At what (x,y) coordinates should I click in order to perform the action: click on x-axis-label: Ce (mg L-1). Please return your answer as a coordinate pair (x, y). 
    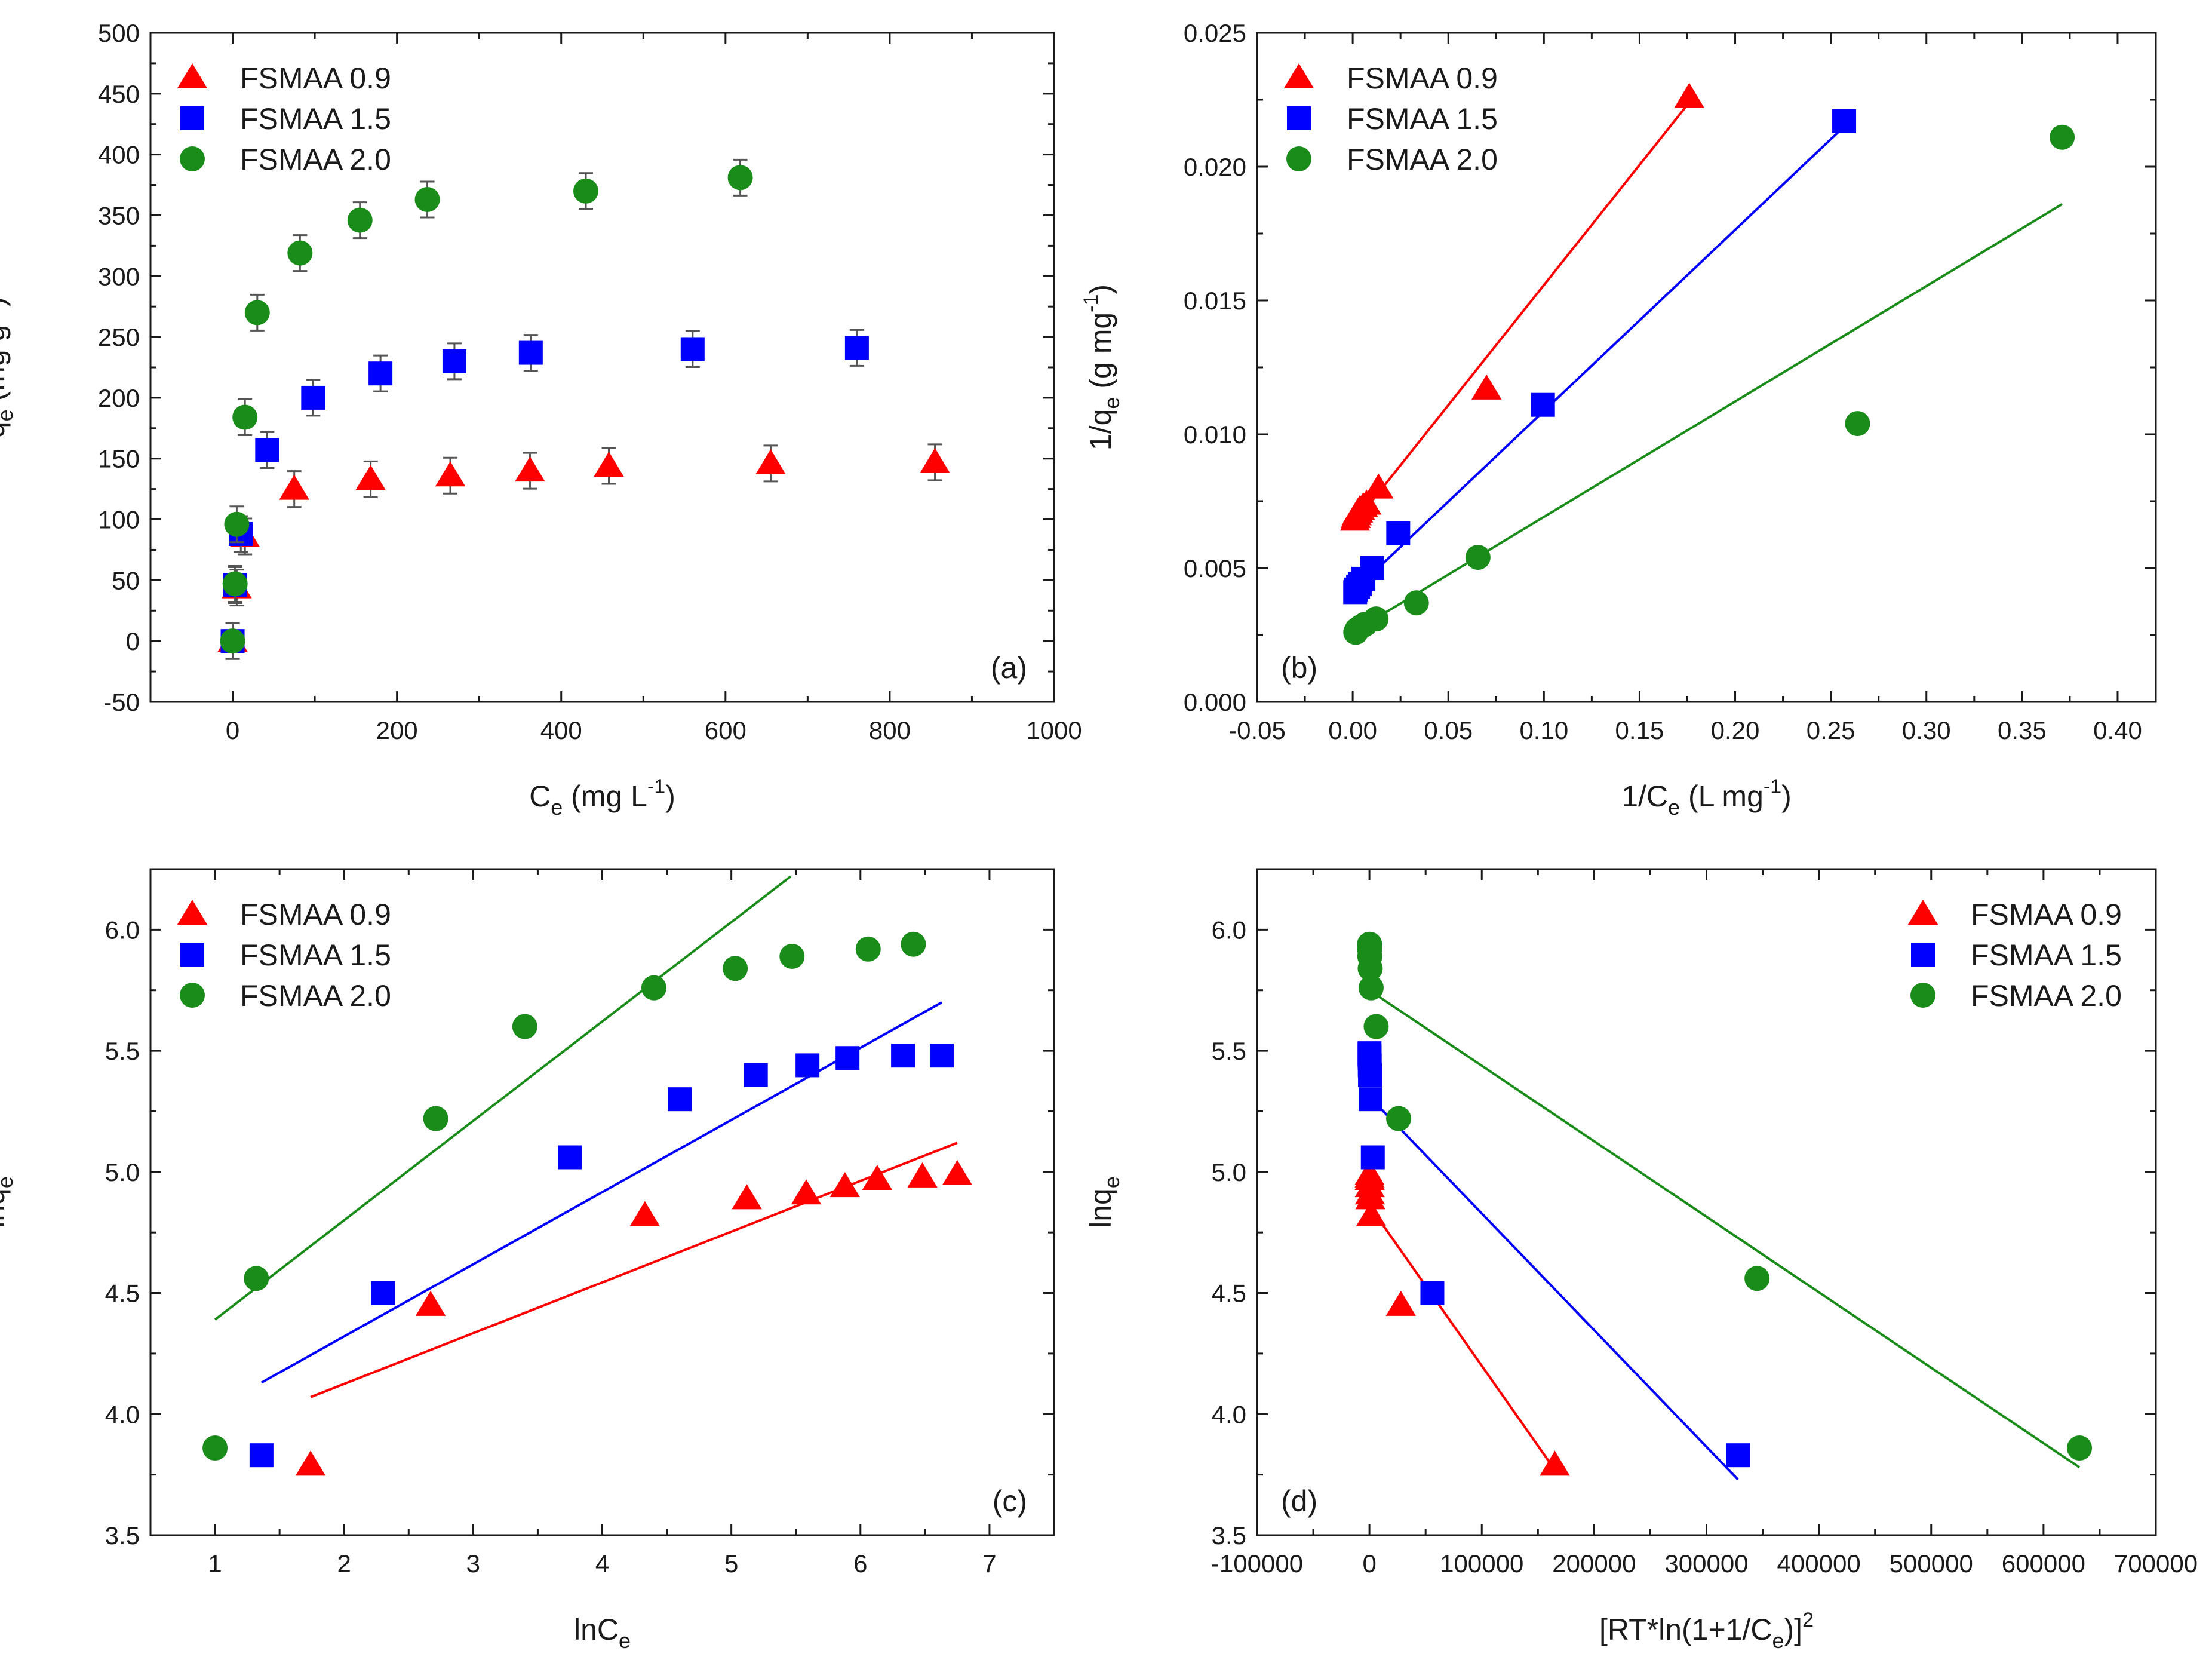
    Looking at the image, I should click on (602, 797).